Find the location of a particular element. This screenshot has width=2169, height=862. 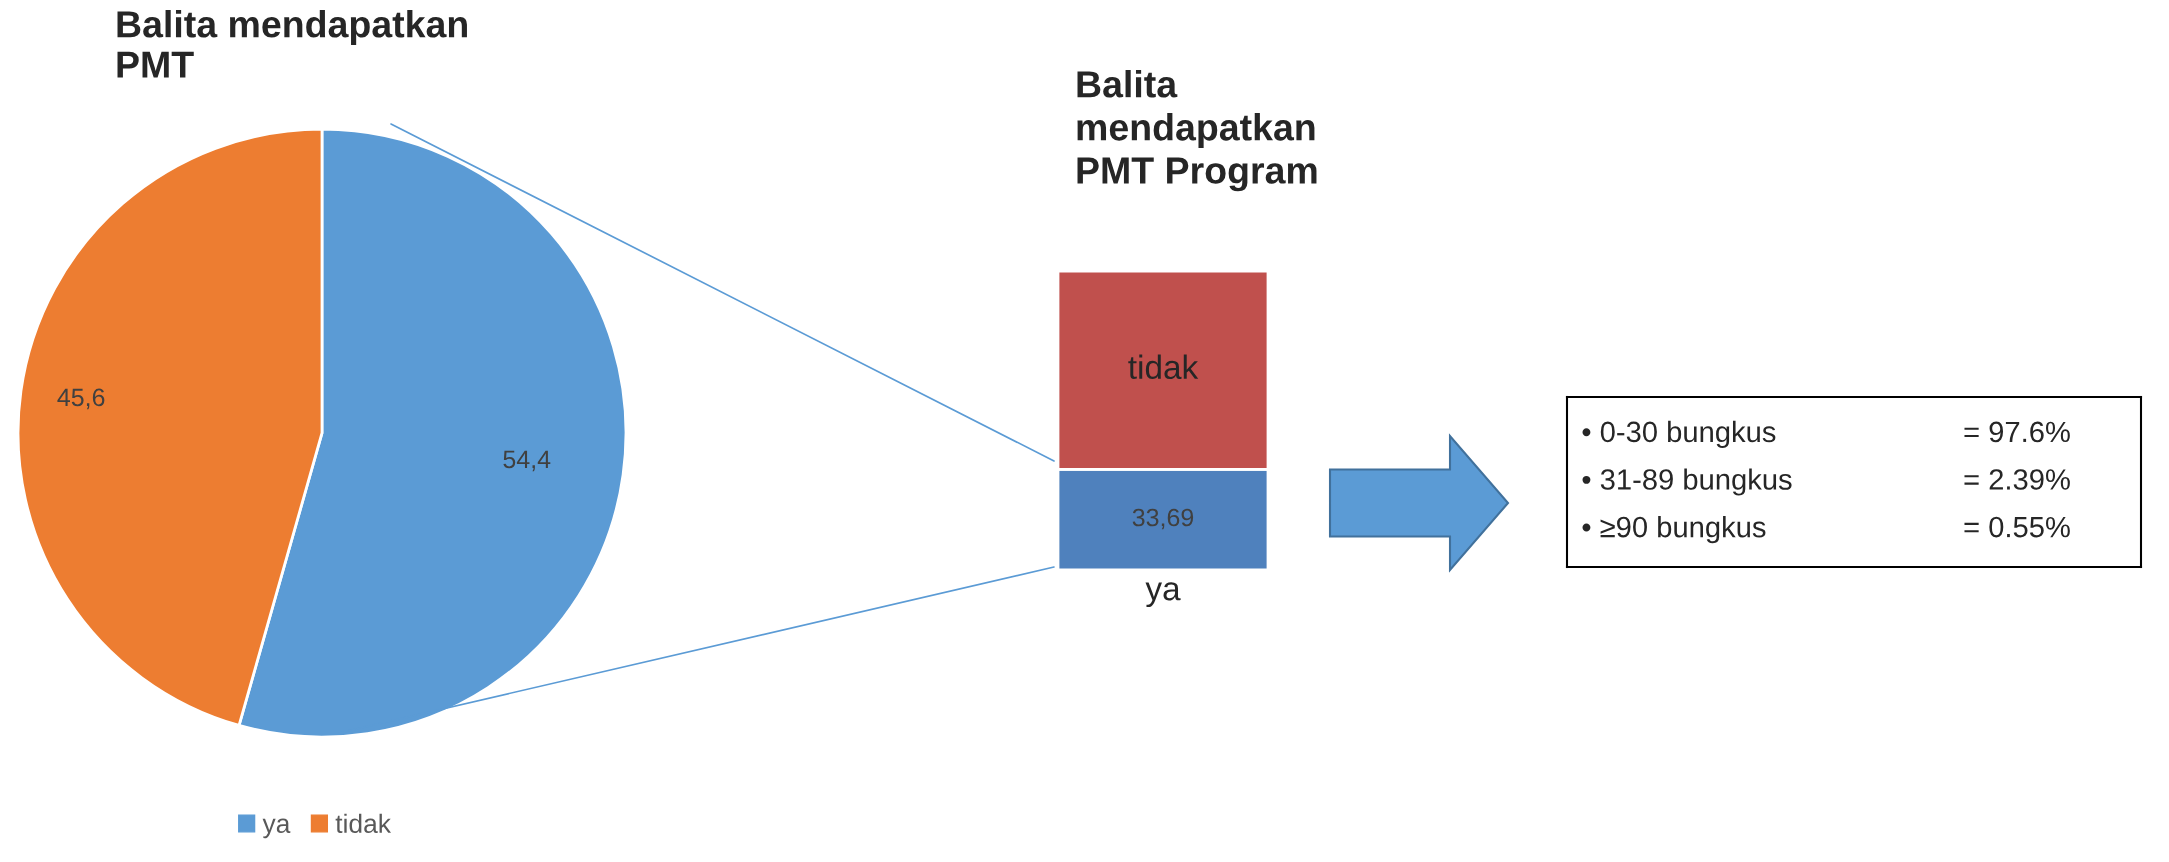

data-label: 33,69 is located at coordinates (1163, 519).